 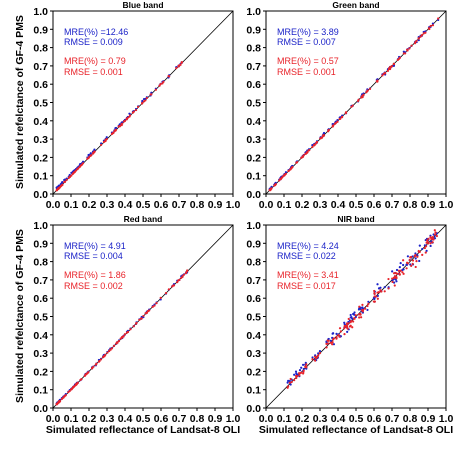 What do you see at coordinates (253, 263) in the screenshot?
I see `y-tick-label: 0.8` at bounding box center [253, 263].